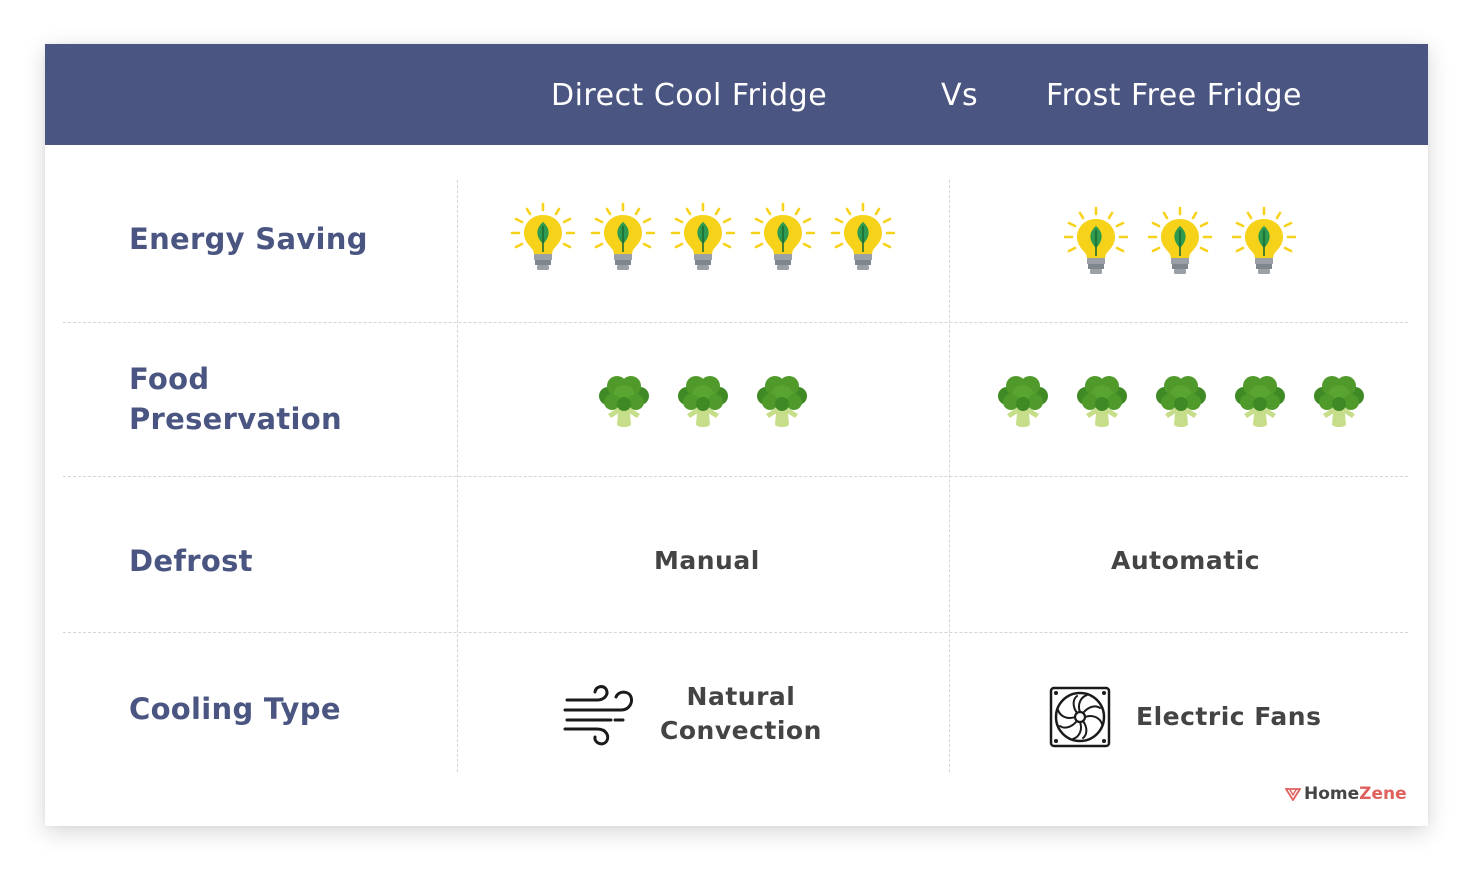 Image resolution: width=1473 pixels, height=871 pixels. What do you see at coordinates (960, 95) in the screenshot?
I see `vs-label: Vs` at bounding box center [960, 95].